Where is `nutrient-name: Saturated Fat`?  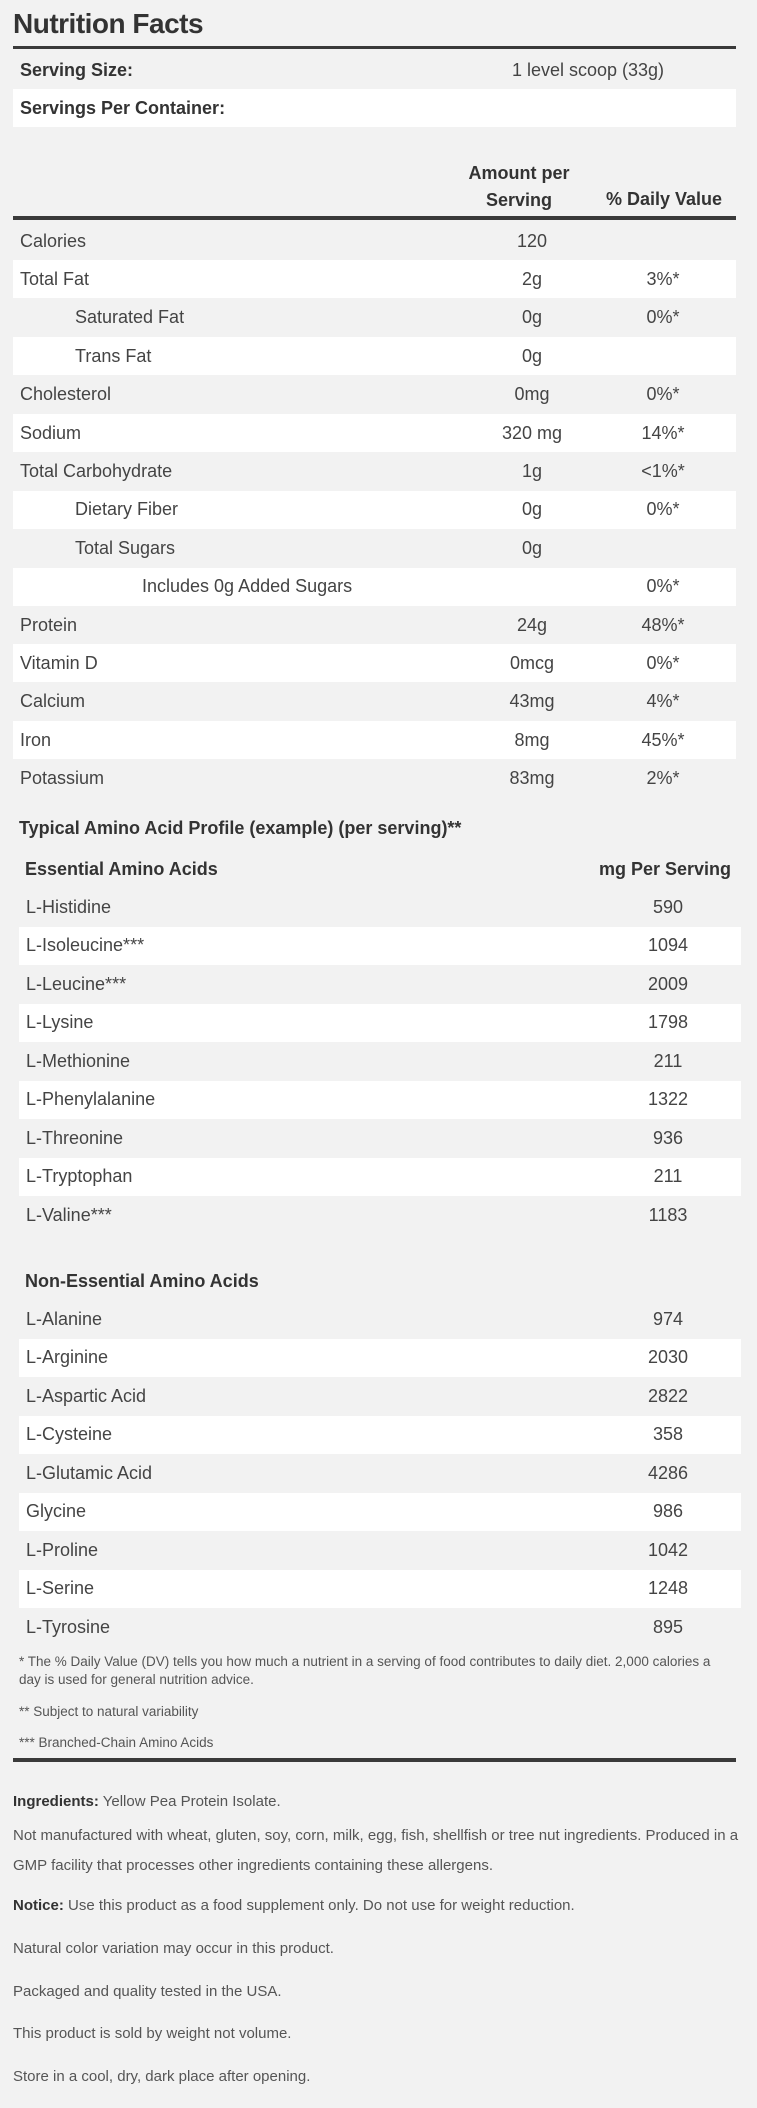 nutrient-name: Saturated Fat is located at coordinates (130, 317).